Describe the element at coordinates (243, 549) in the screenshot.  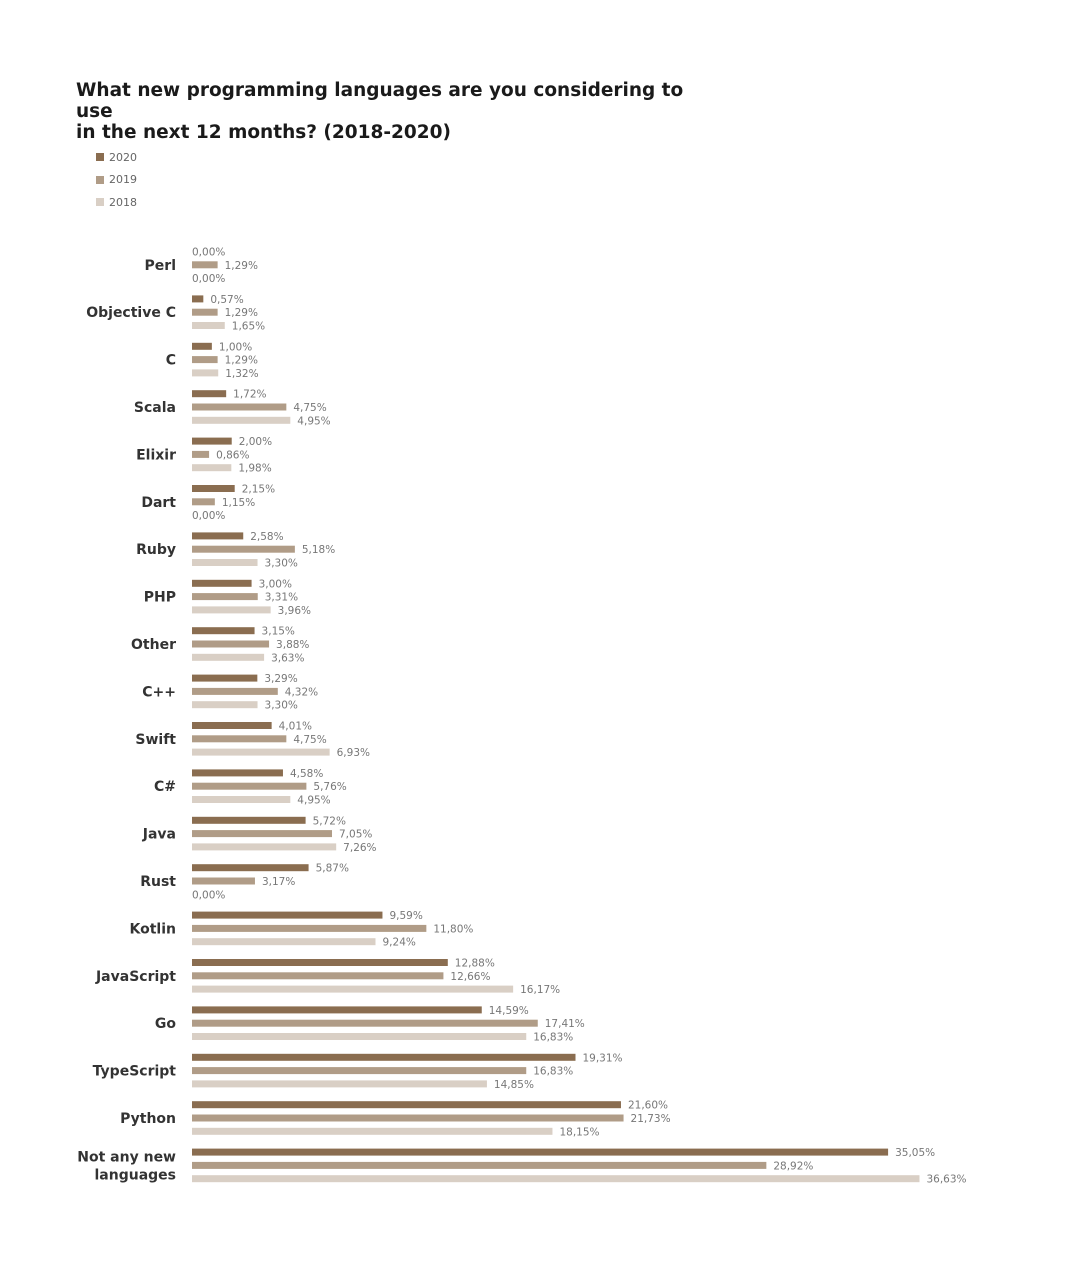
I see `bar-ruby-2019` at that location.